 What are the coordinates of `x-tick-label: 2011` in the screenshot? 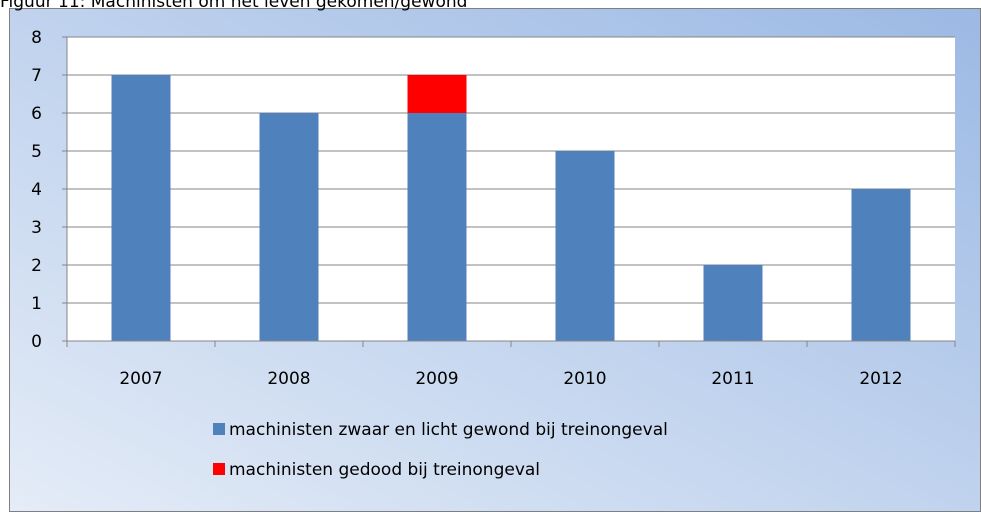 It's located at (732, 379).